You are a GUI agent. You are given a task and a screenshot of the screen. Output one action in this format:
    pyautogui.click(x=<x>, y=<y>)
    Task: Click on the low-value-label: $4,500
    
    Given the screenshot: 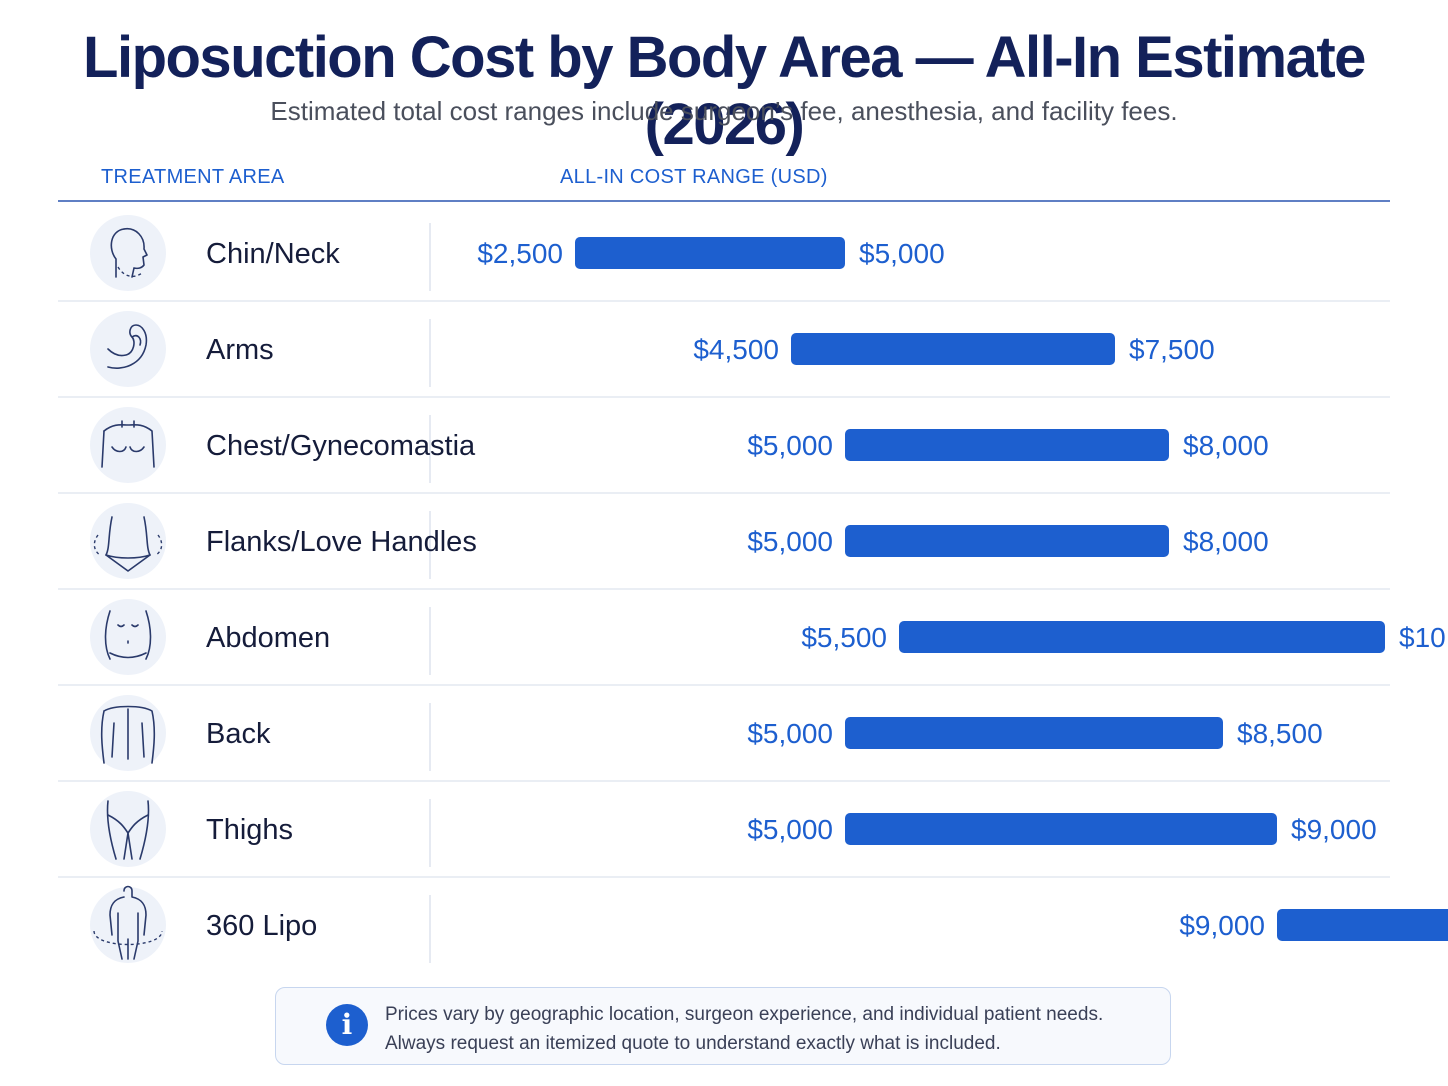 What is the action you would take?
    pyautogui.click(x=736, y=349)
    